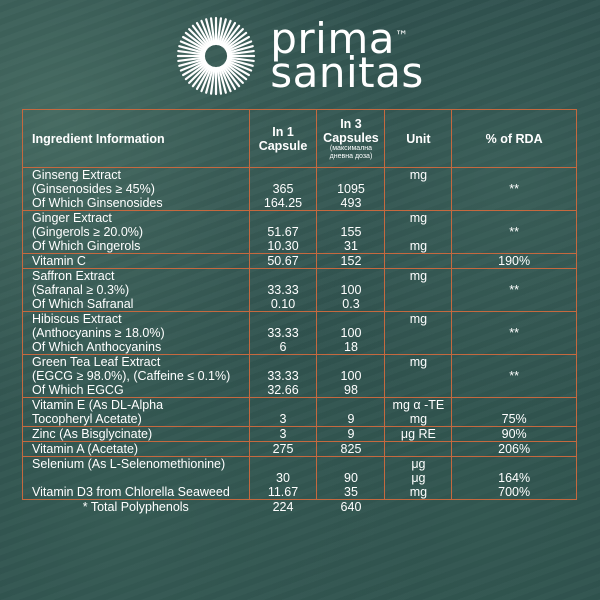  I want to click on table-row: Of Which Anthocyanins 6 18, so click(299, 347).